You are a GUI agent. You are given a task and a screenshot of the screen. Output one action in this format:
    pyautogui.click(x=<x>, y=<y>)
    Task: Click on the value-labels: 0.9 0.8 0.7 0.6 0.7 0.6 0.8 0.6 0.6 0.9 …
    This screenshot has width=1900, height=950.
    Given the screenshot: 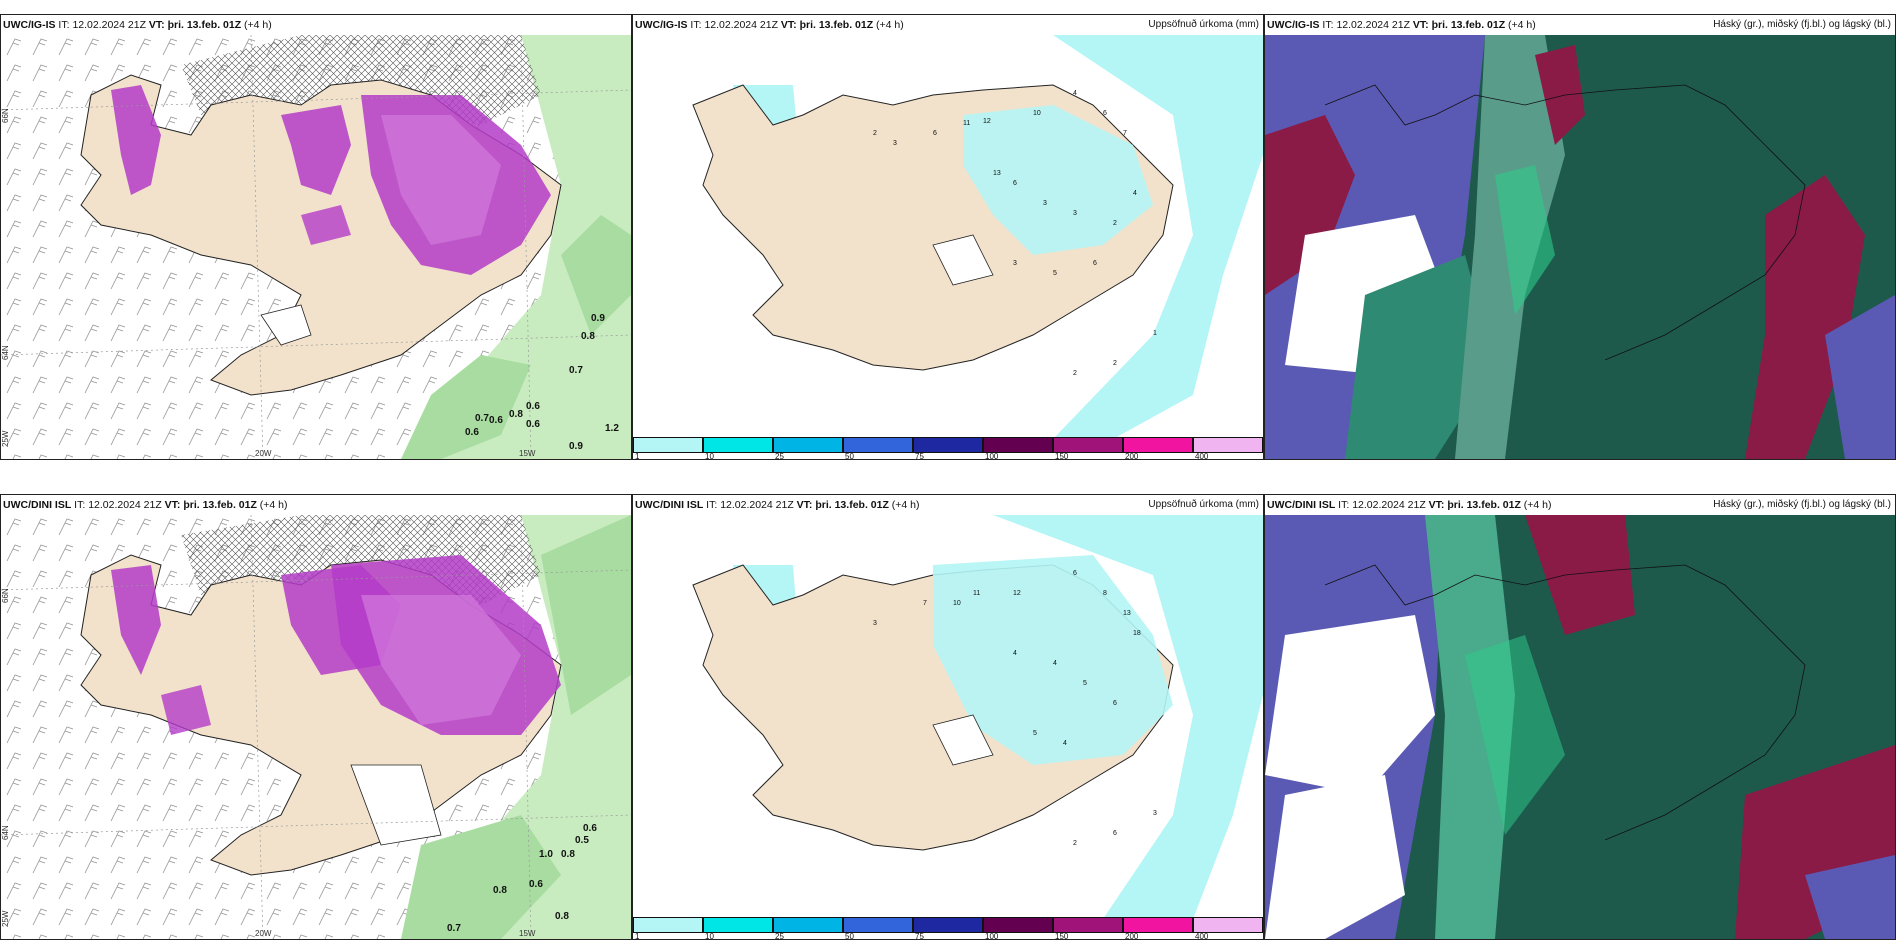 What is the action you would take?
    pyautogui.click(x=542, y=382)
    